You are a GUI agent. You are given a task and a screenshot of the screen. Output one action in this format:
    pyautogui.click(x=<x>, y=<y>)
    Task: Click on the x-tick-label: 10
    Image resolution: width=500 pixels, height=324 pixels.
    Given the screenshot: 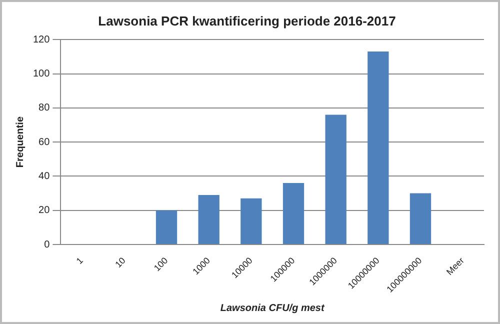 What is the action you would take?
    pyautogui.click(x=120, y=262)
    